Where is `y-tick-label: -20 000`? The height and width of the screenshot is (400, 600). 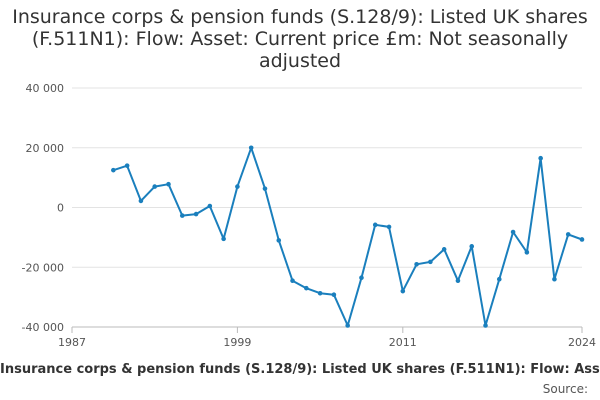
y-tick-label: -20 000 is located at coordinates (43, 267).